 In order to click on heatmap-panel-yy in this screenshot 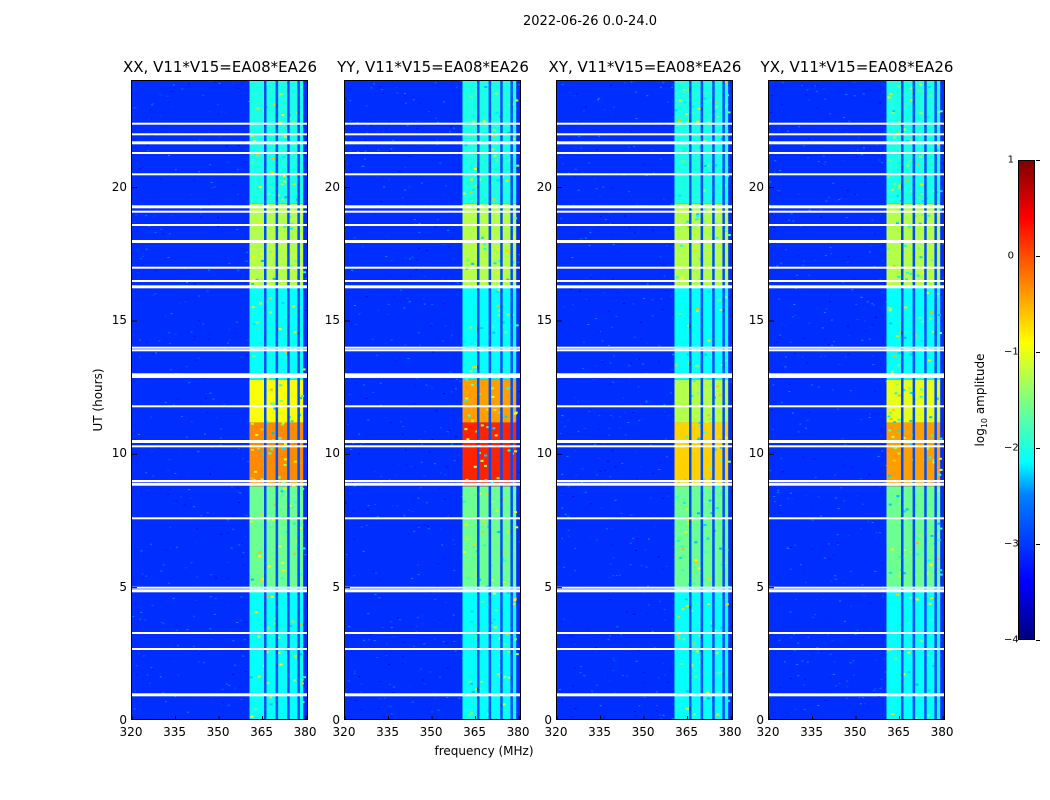, I will do `click(432, 400)`.